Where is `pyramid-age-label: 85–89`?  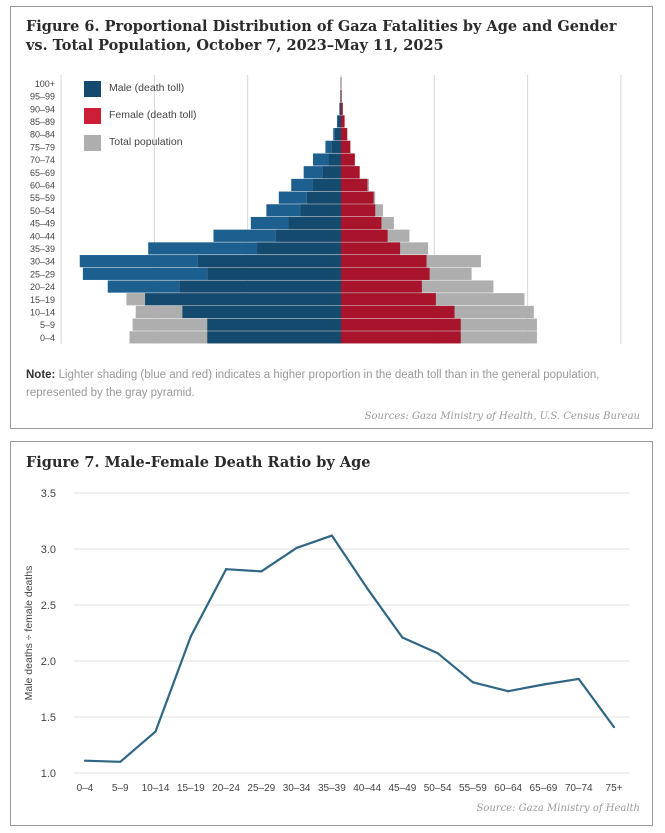 pyramid-age-label: 85–89 is located at coordinates (42, 122).